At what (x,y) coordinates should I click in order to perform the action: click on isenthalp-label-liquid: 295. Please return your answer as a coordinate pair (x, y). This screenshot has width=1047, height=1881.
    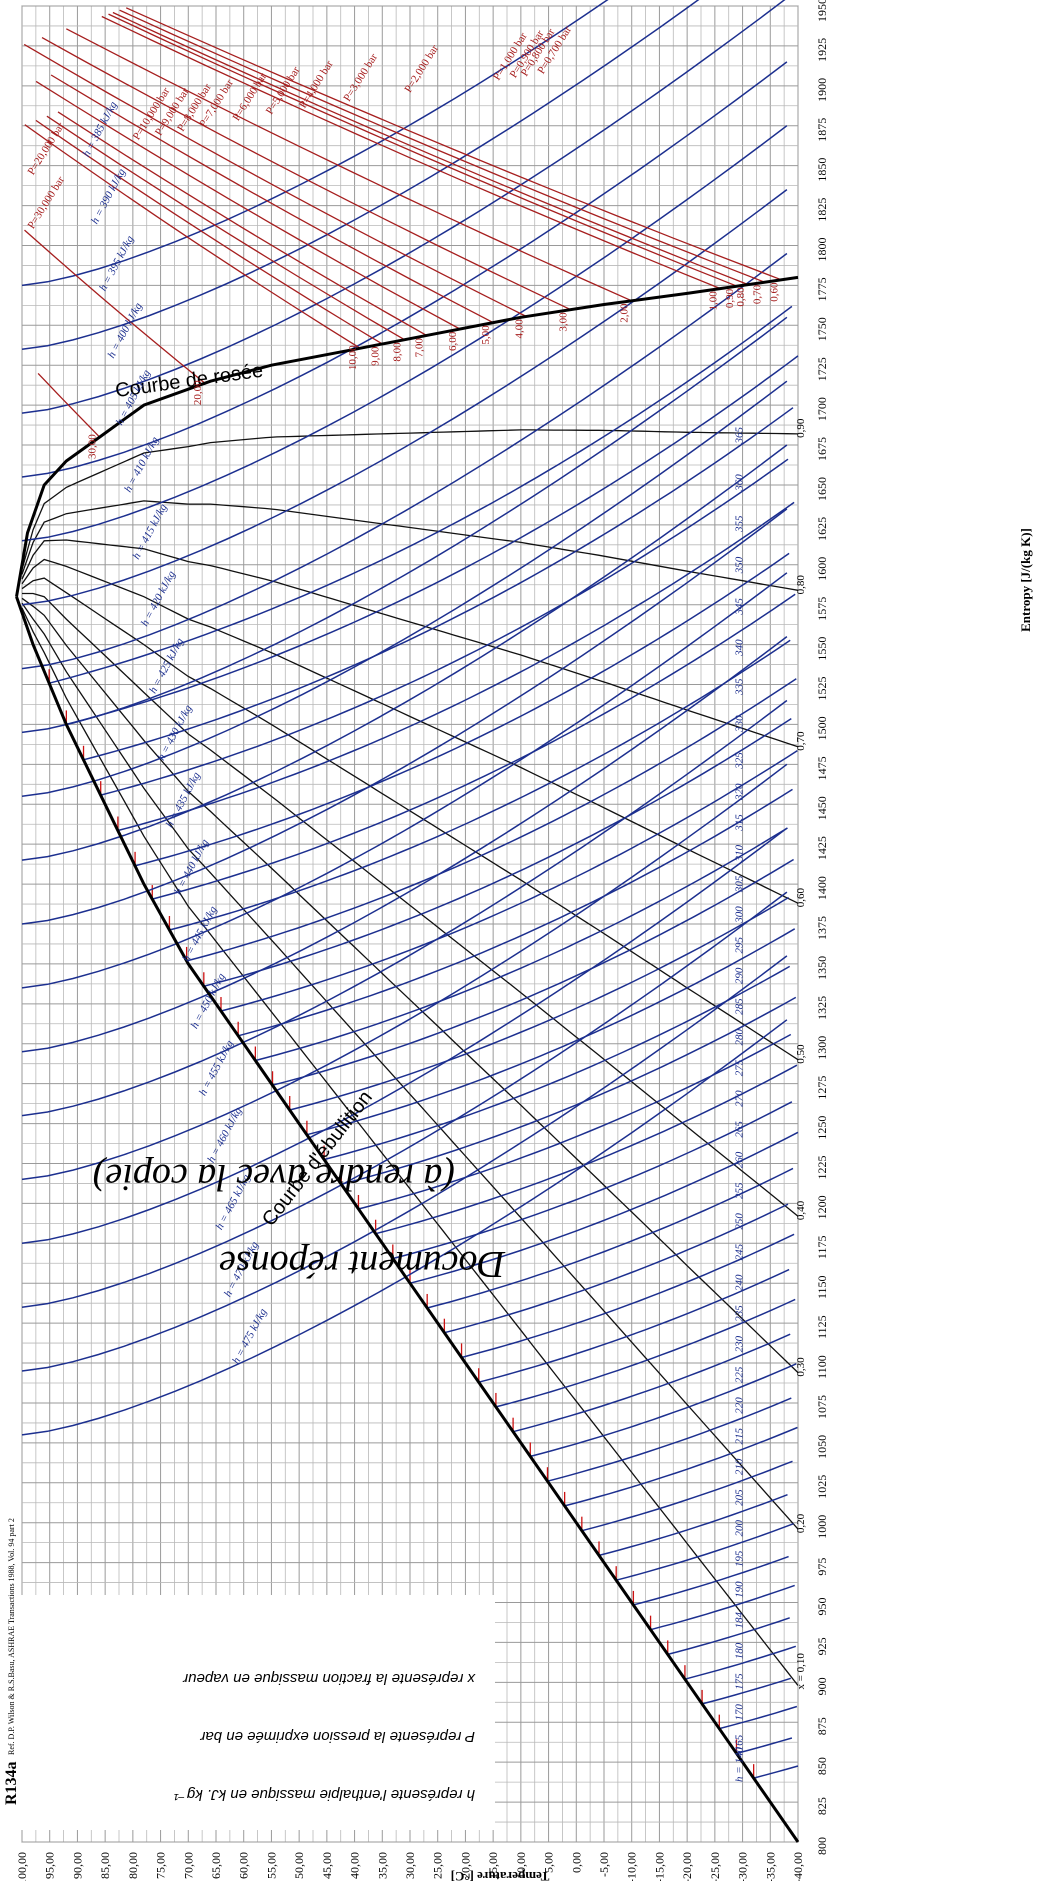
    Looking at the image, I should click on (740, 944).